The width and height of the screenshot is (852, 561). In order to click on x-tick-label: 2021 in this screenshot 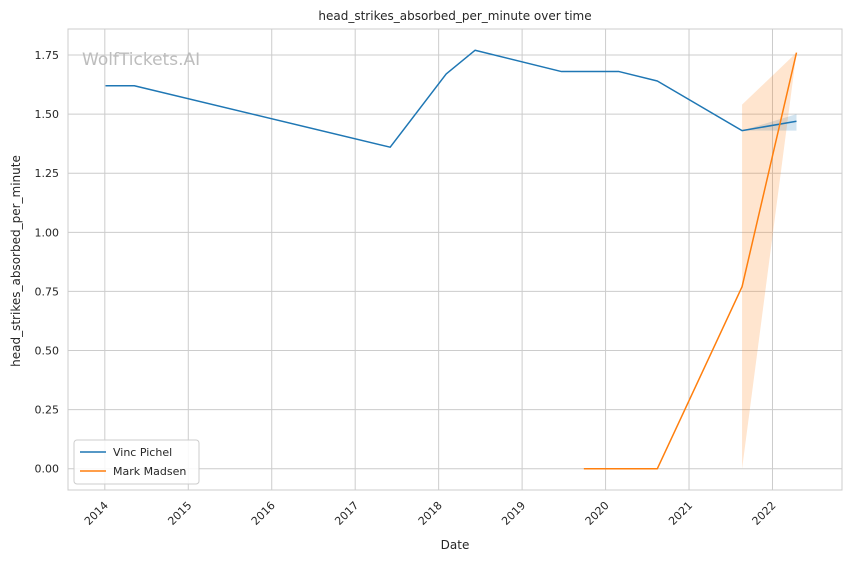, I will do `click(680, 513)`.